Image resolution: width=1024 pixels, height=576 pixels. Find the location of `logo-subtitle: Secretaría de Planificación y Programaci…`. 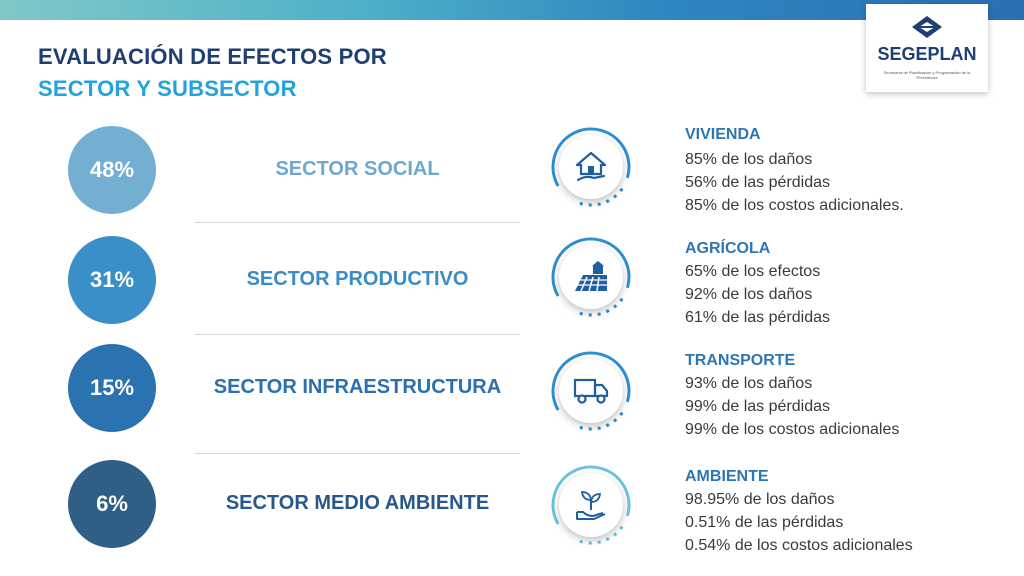

logo-subtitle: Secretaría de Planificación y Programaci… is located at coordinates (927, 75).